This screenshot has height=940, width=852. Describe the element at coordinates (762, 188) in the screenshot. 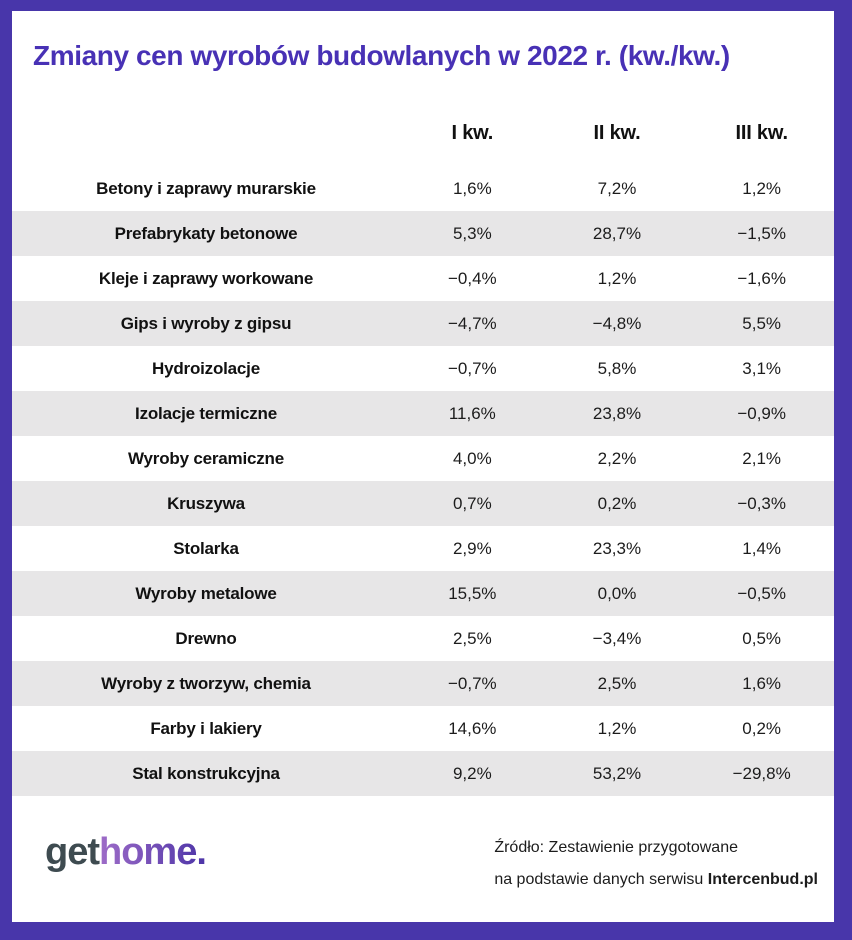

I see `row-value-q3: 1,2%` at that location.